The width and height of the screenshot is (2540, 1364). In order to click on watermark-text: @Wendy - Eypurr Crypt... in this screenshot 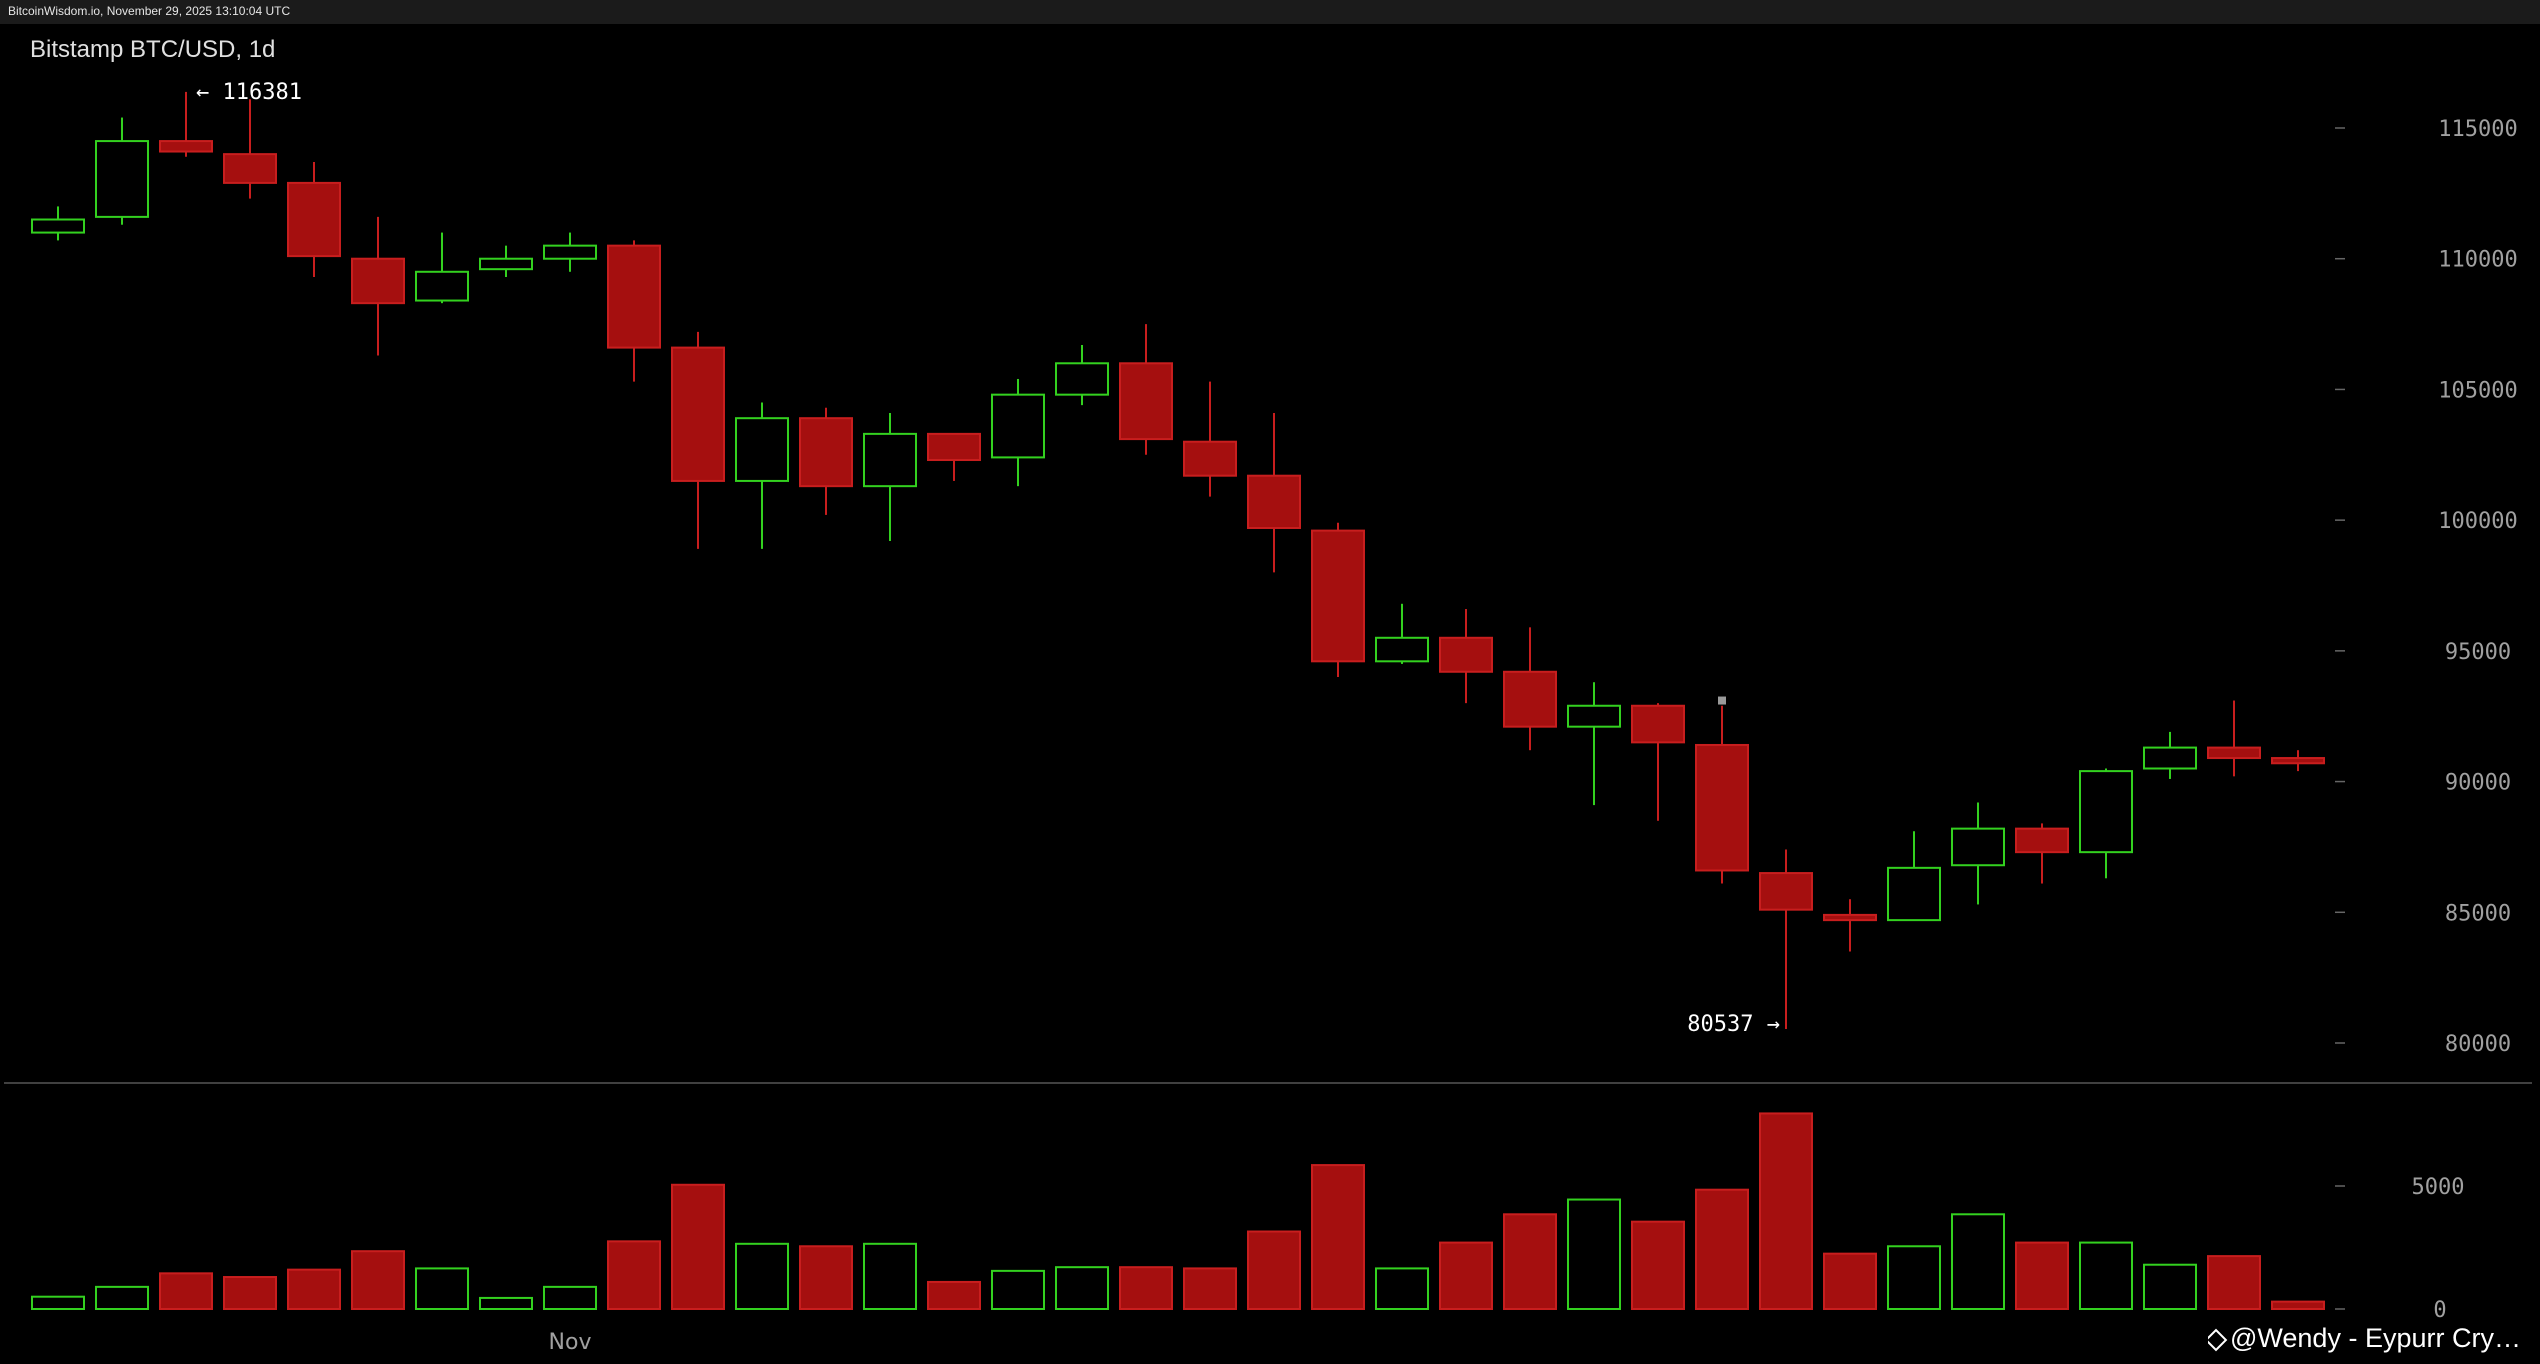, I will do `click(2381, 1338)`.